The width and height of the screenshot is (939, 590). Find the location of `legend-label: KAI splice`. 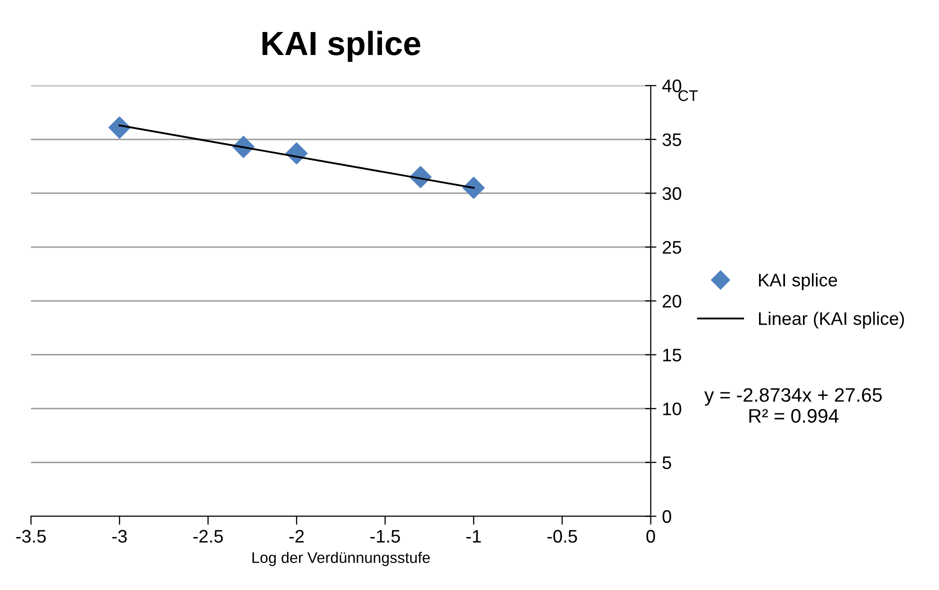

legend-label: KAI splice is located at coordinates (798, 281).